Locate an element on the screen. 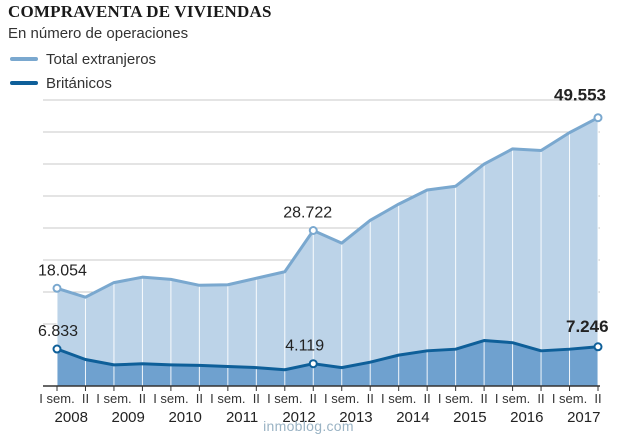  chart-title: COMPRAVENTA DE VIVIENDAS is located at coordinates (140, 11).